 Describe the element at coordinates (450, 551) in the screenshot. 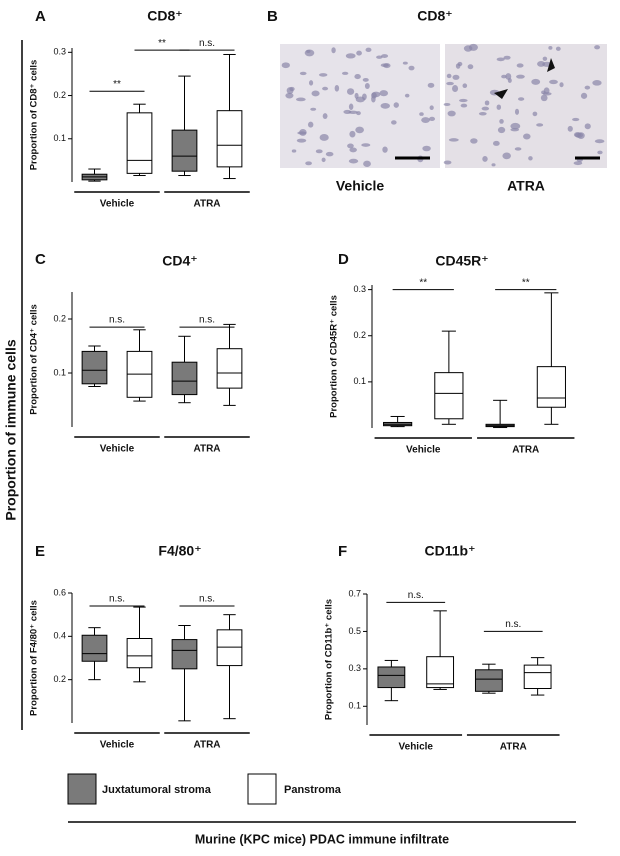

I see `panel-title: CD11b⁺` at that location.